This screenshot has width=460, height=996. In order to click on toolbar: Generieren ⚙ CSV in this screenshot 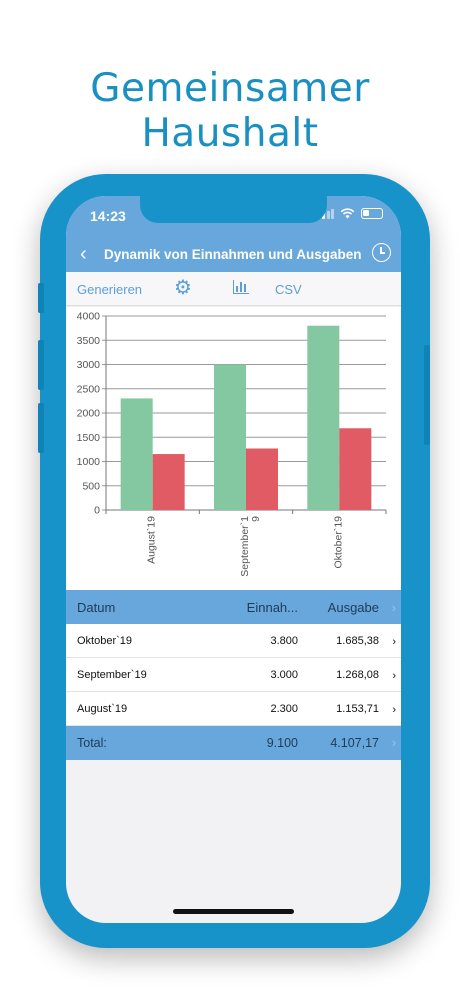, I will do `click(233, 289)`.